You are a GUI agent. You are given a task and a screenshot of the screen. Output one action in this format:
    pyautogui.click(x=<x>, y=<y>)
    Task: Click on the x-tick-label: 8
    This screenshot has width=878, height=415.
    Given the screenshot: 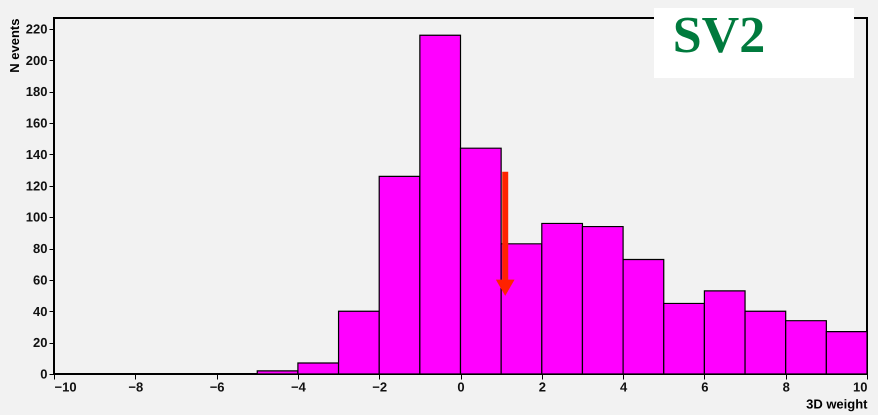 What is the action you would take?
    pyautogui.click(x=786, y=387)
    